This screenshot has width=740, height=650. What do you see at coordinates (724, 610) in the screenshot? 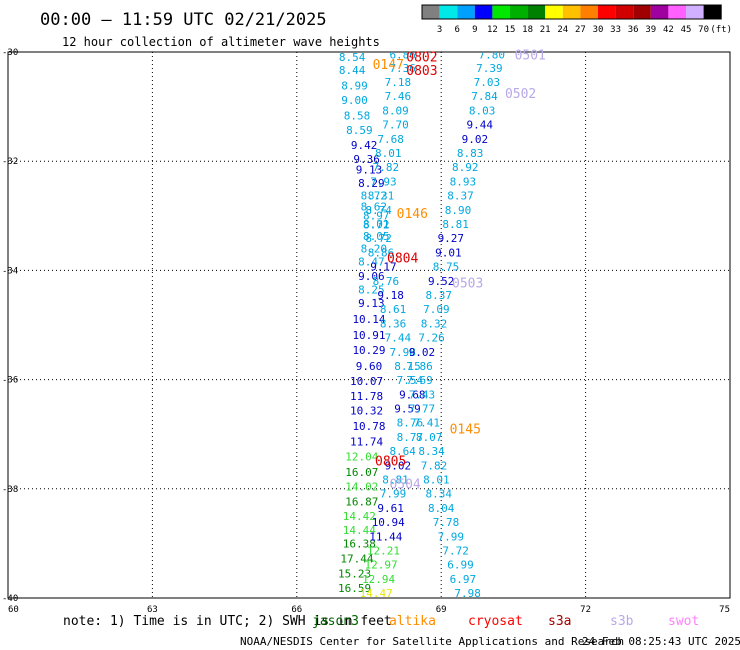
I see `x-tick-label: 75` at bounding box center [724, 610].